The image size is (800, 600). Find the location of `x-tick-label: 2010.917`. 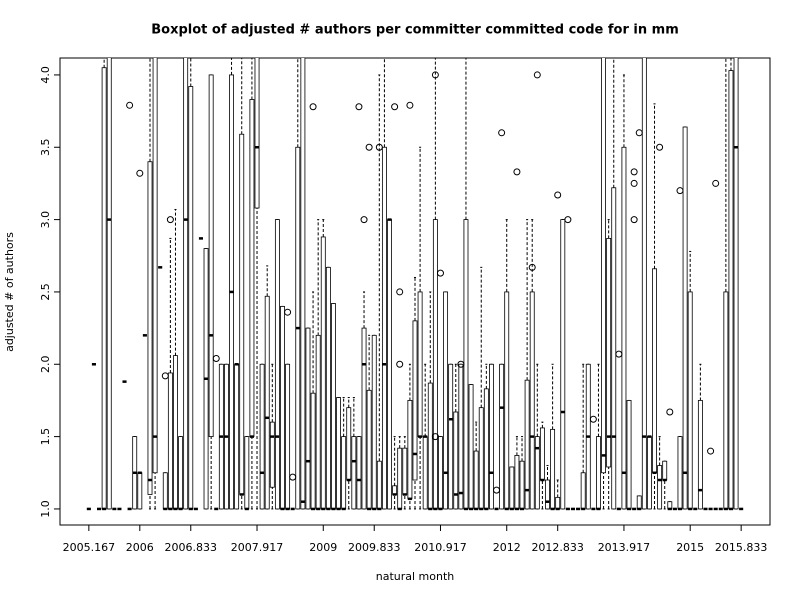

x-tick-label: 2010.917 is located at coordinates (440, 547).